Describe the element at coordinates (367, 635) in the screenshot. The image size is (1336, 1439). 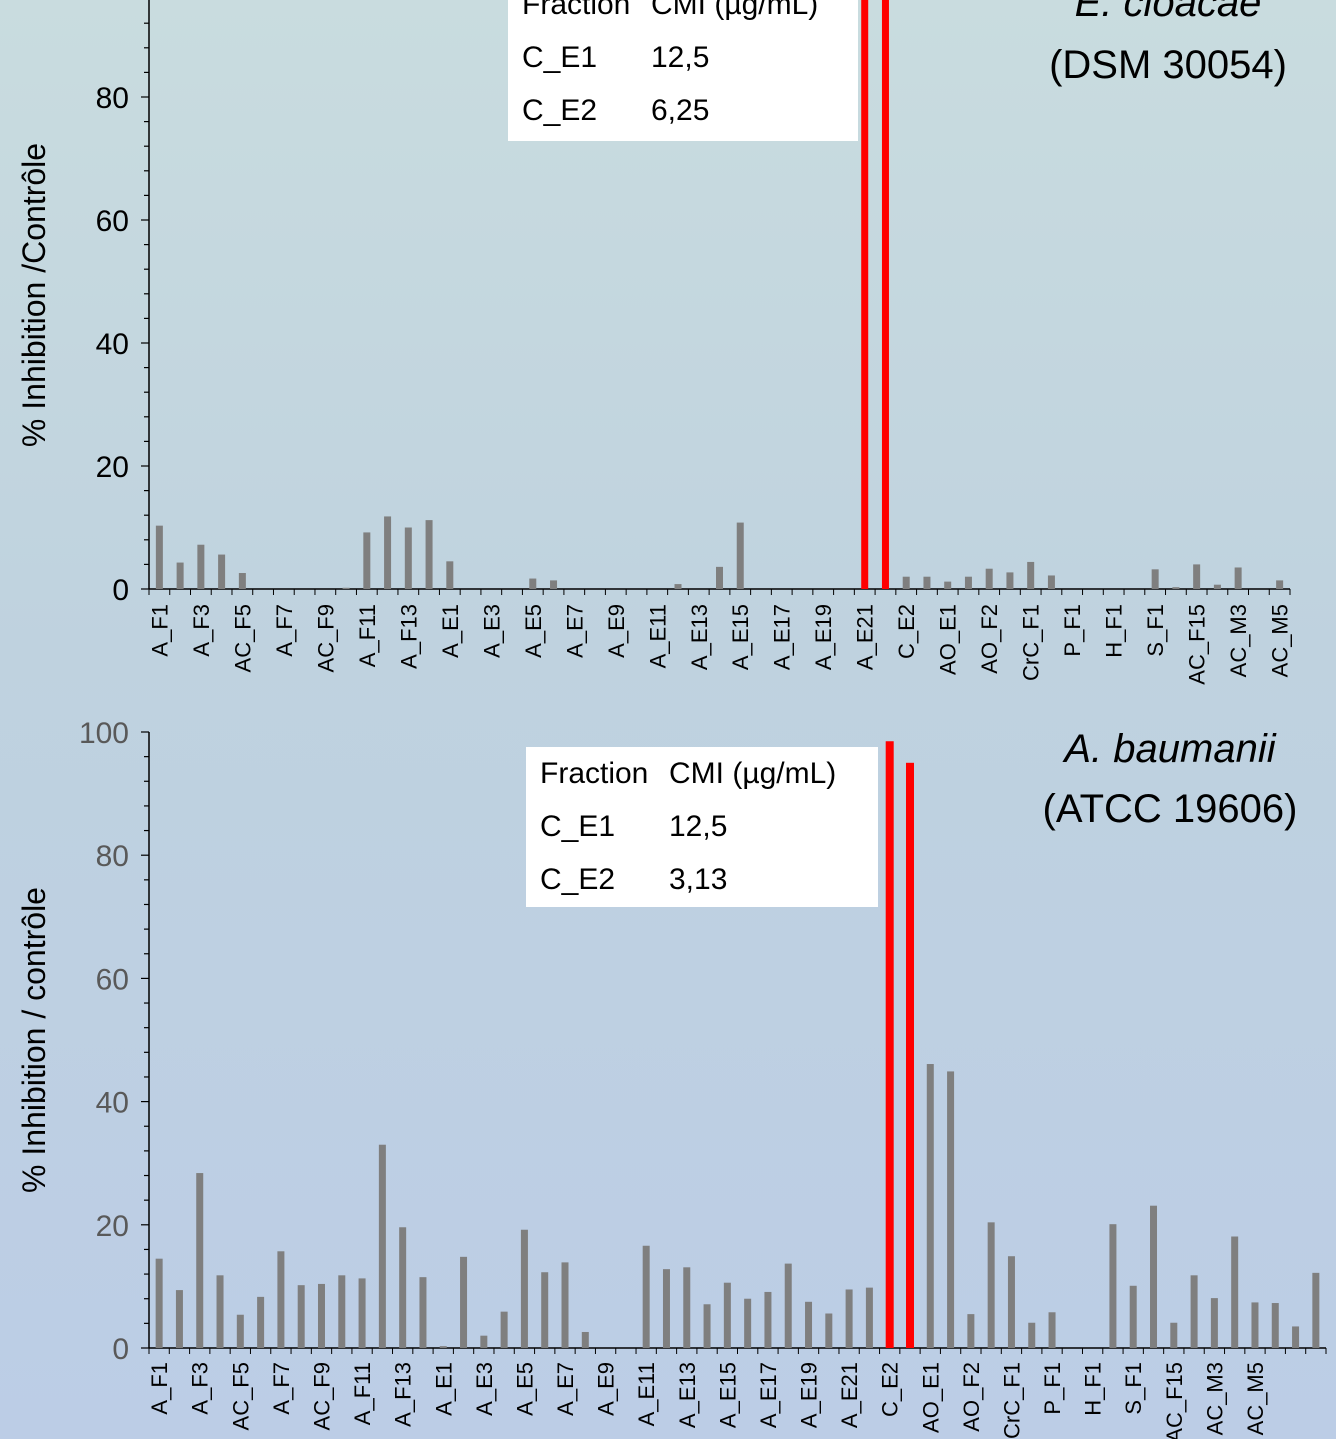
I see `x-tick-label: A_F11` at that location.